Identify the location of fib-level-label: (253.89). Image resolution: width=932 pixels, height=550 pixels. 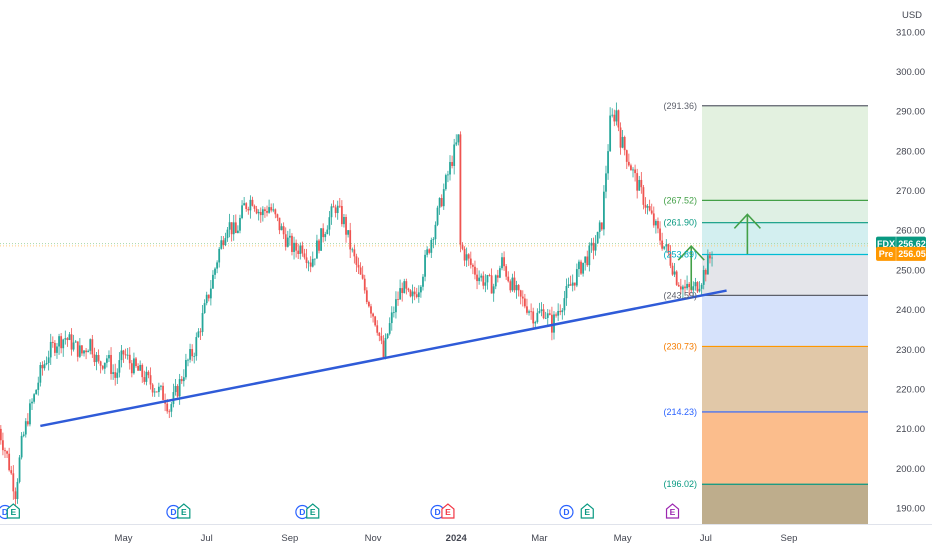
(680, 254).